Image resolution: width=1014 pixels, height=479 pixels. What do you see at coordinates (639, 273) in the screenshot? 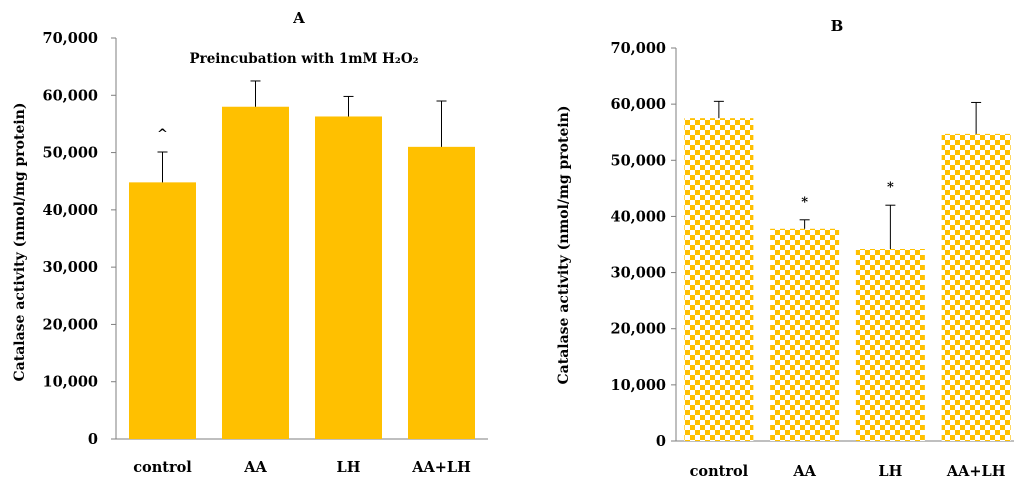
I see `panel-b-y-tick-label: 30,000` at bounding box center [639, 273].